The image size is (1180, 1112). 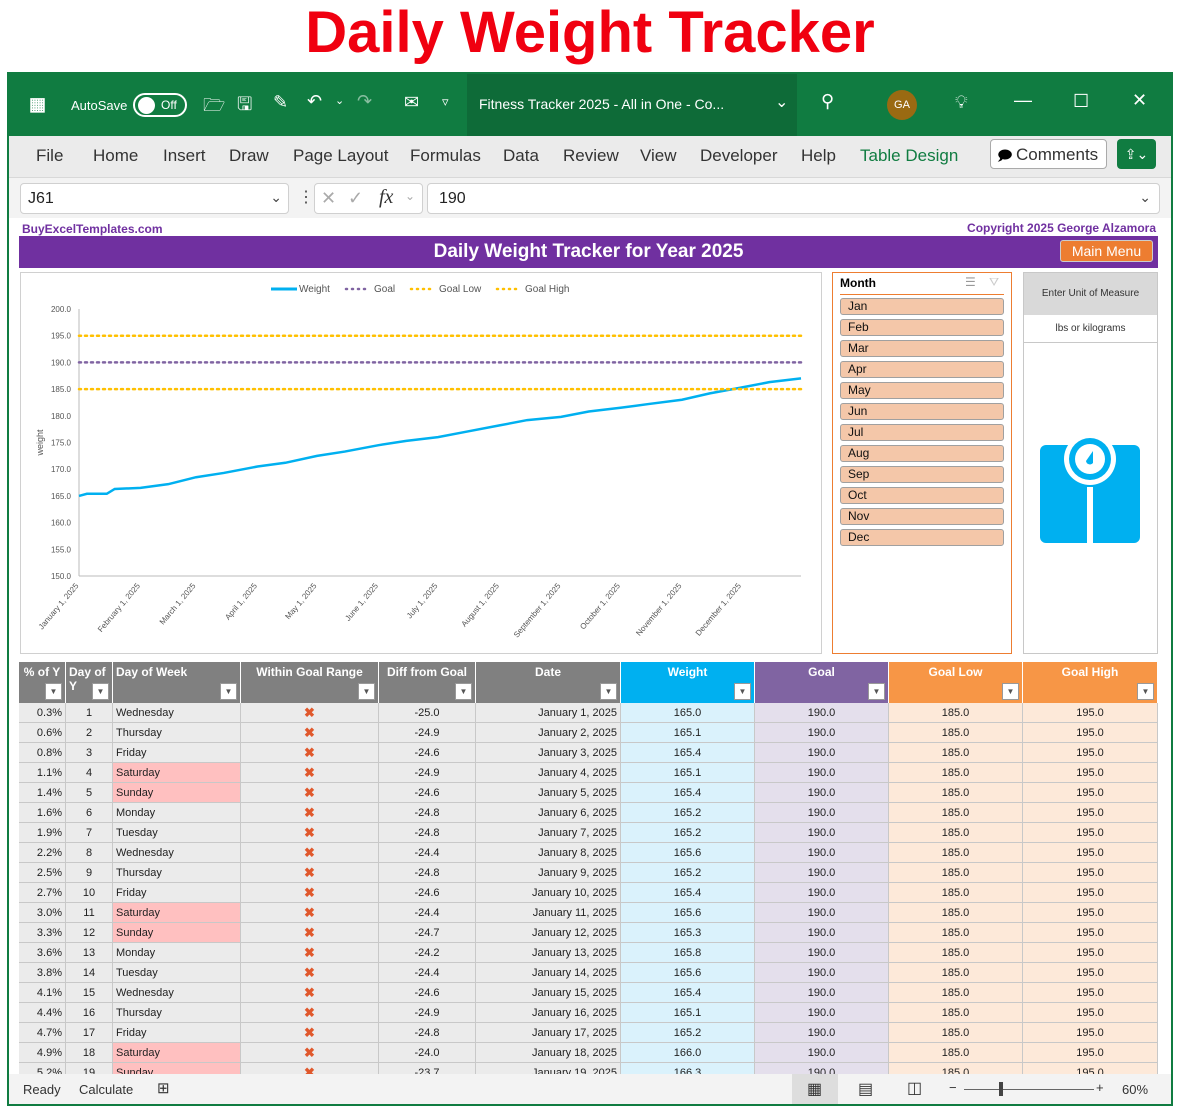 What do you see at coordinates (427, 1053) in the screenshot?
I see `table-cell: -24.0` at bounding box center [427, 1053].